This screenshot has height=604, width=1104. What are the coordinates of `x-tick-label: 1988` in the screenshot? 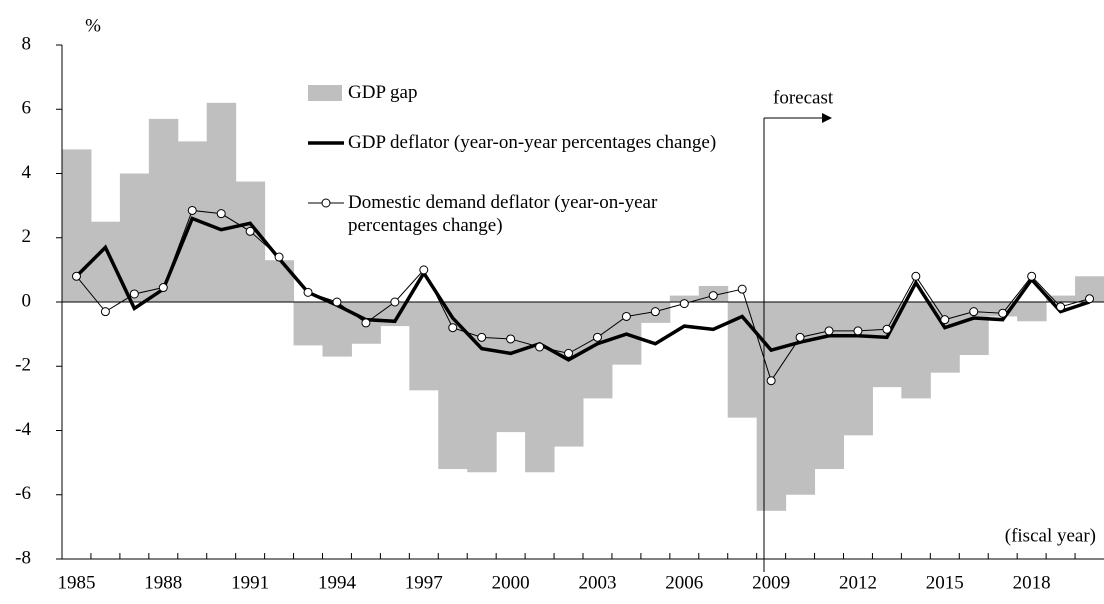 It's located at (163, 582).